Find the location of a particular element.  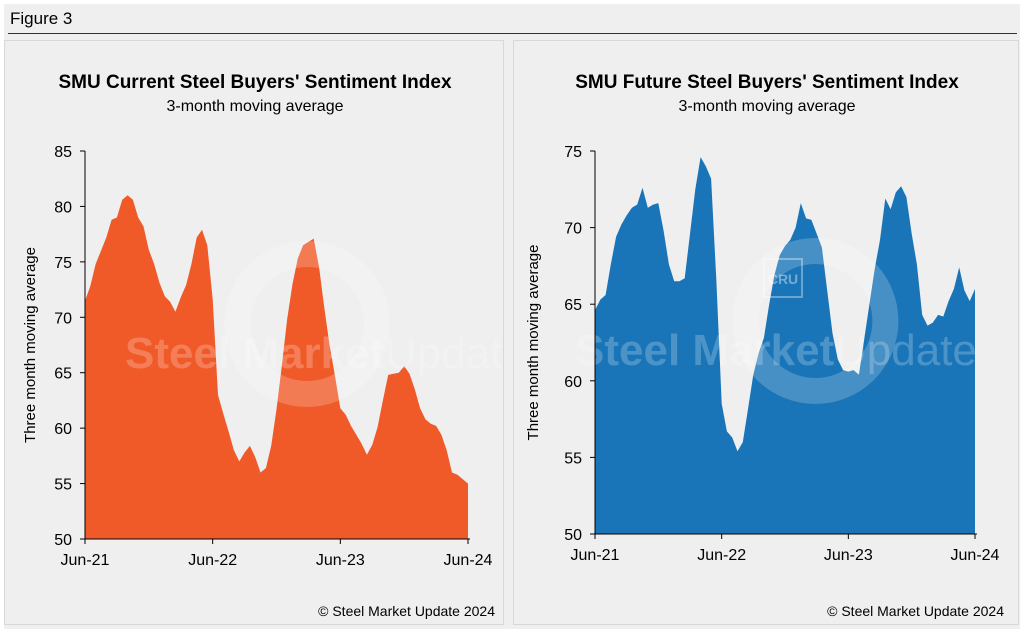

watermark-cru-text: CRU is located at coordinates (783, 279).